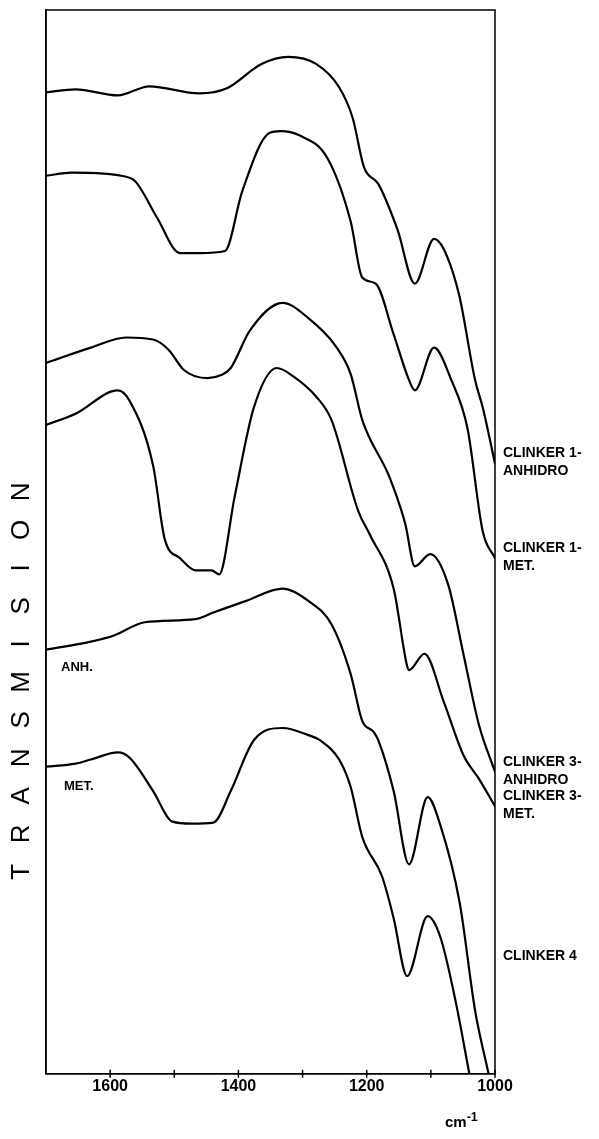  What do you see at coordinates (77, 667) in the screenshot?
I see `annotation: ANH.` at bounding box center [77, 667].